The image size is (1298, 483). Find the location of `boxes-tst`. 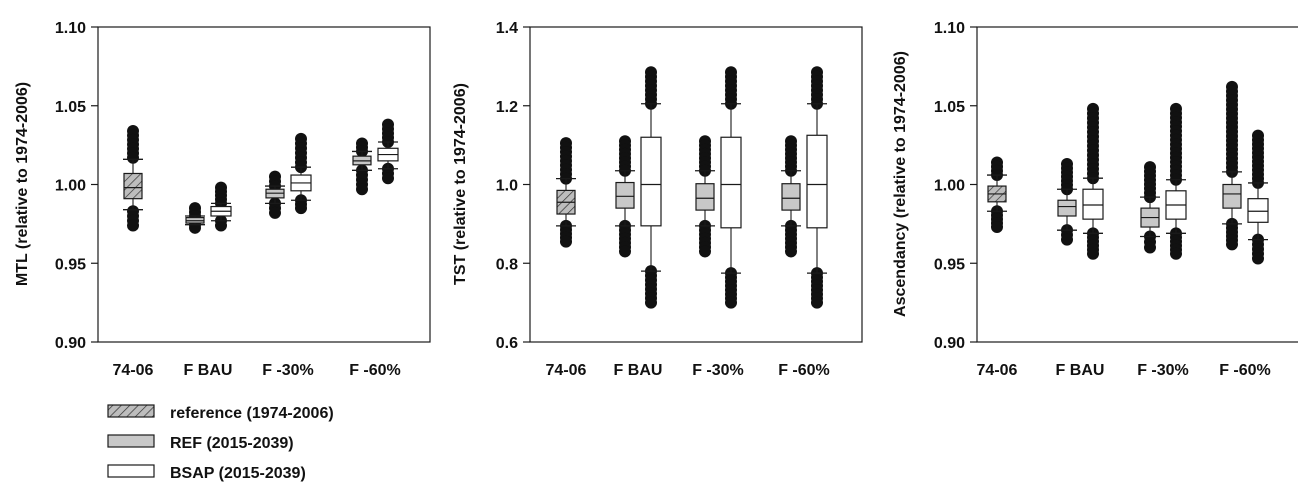

boxes-tst is located at coordinates (692, 187).